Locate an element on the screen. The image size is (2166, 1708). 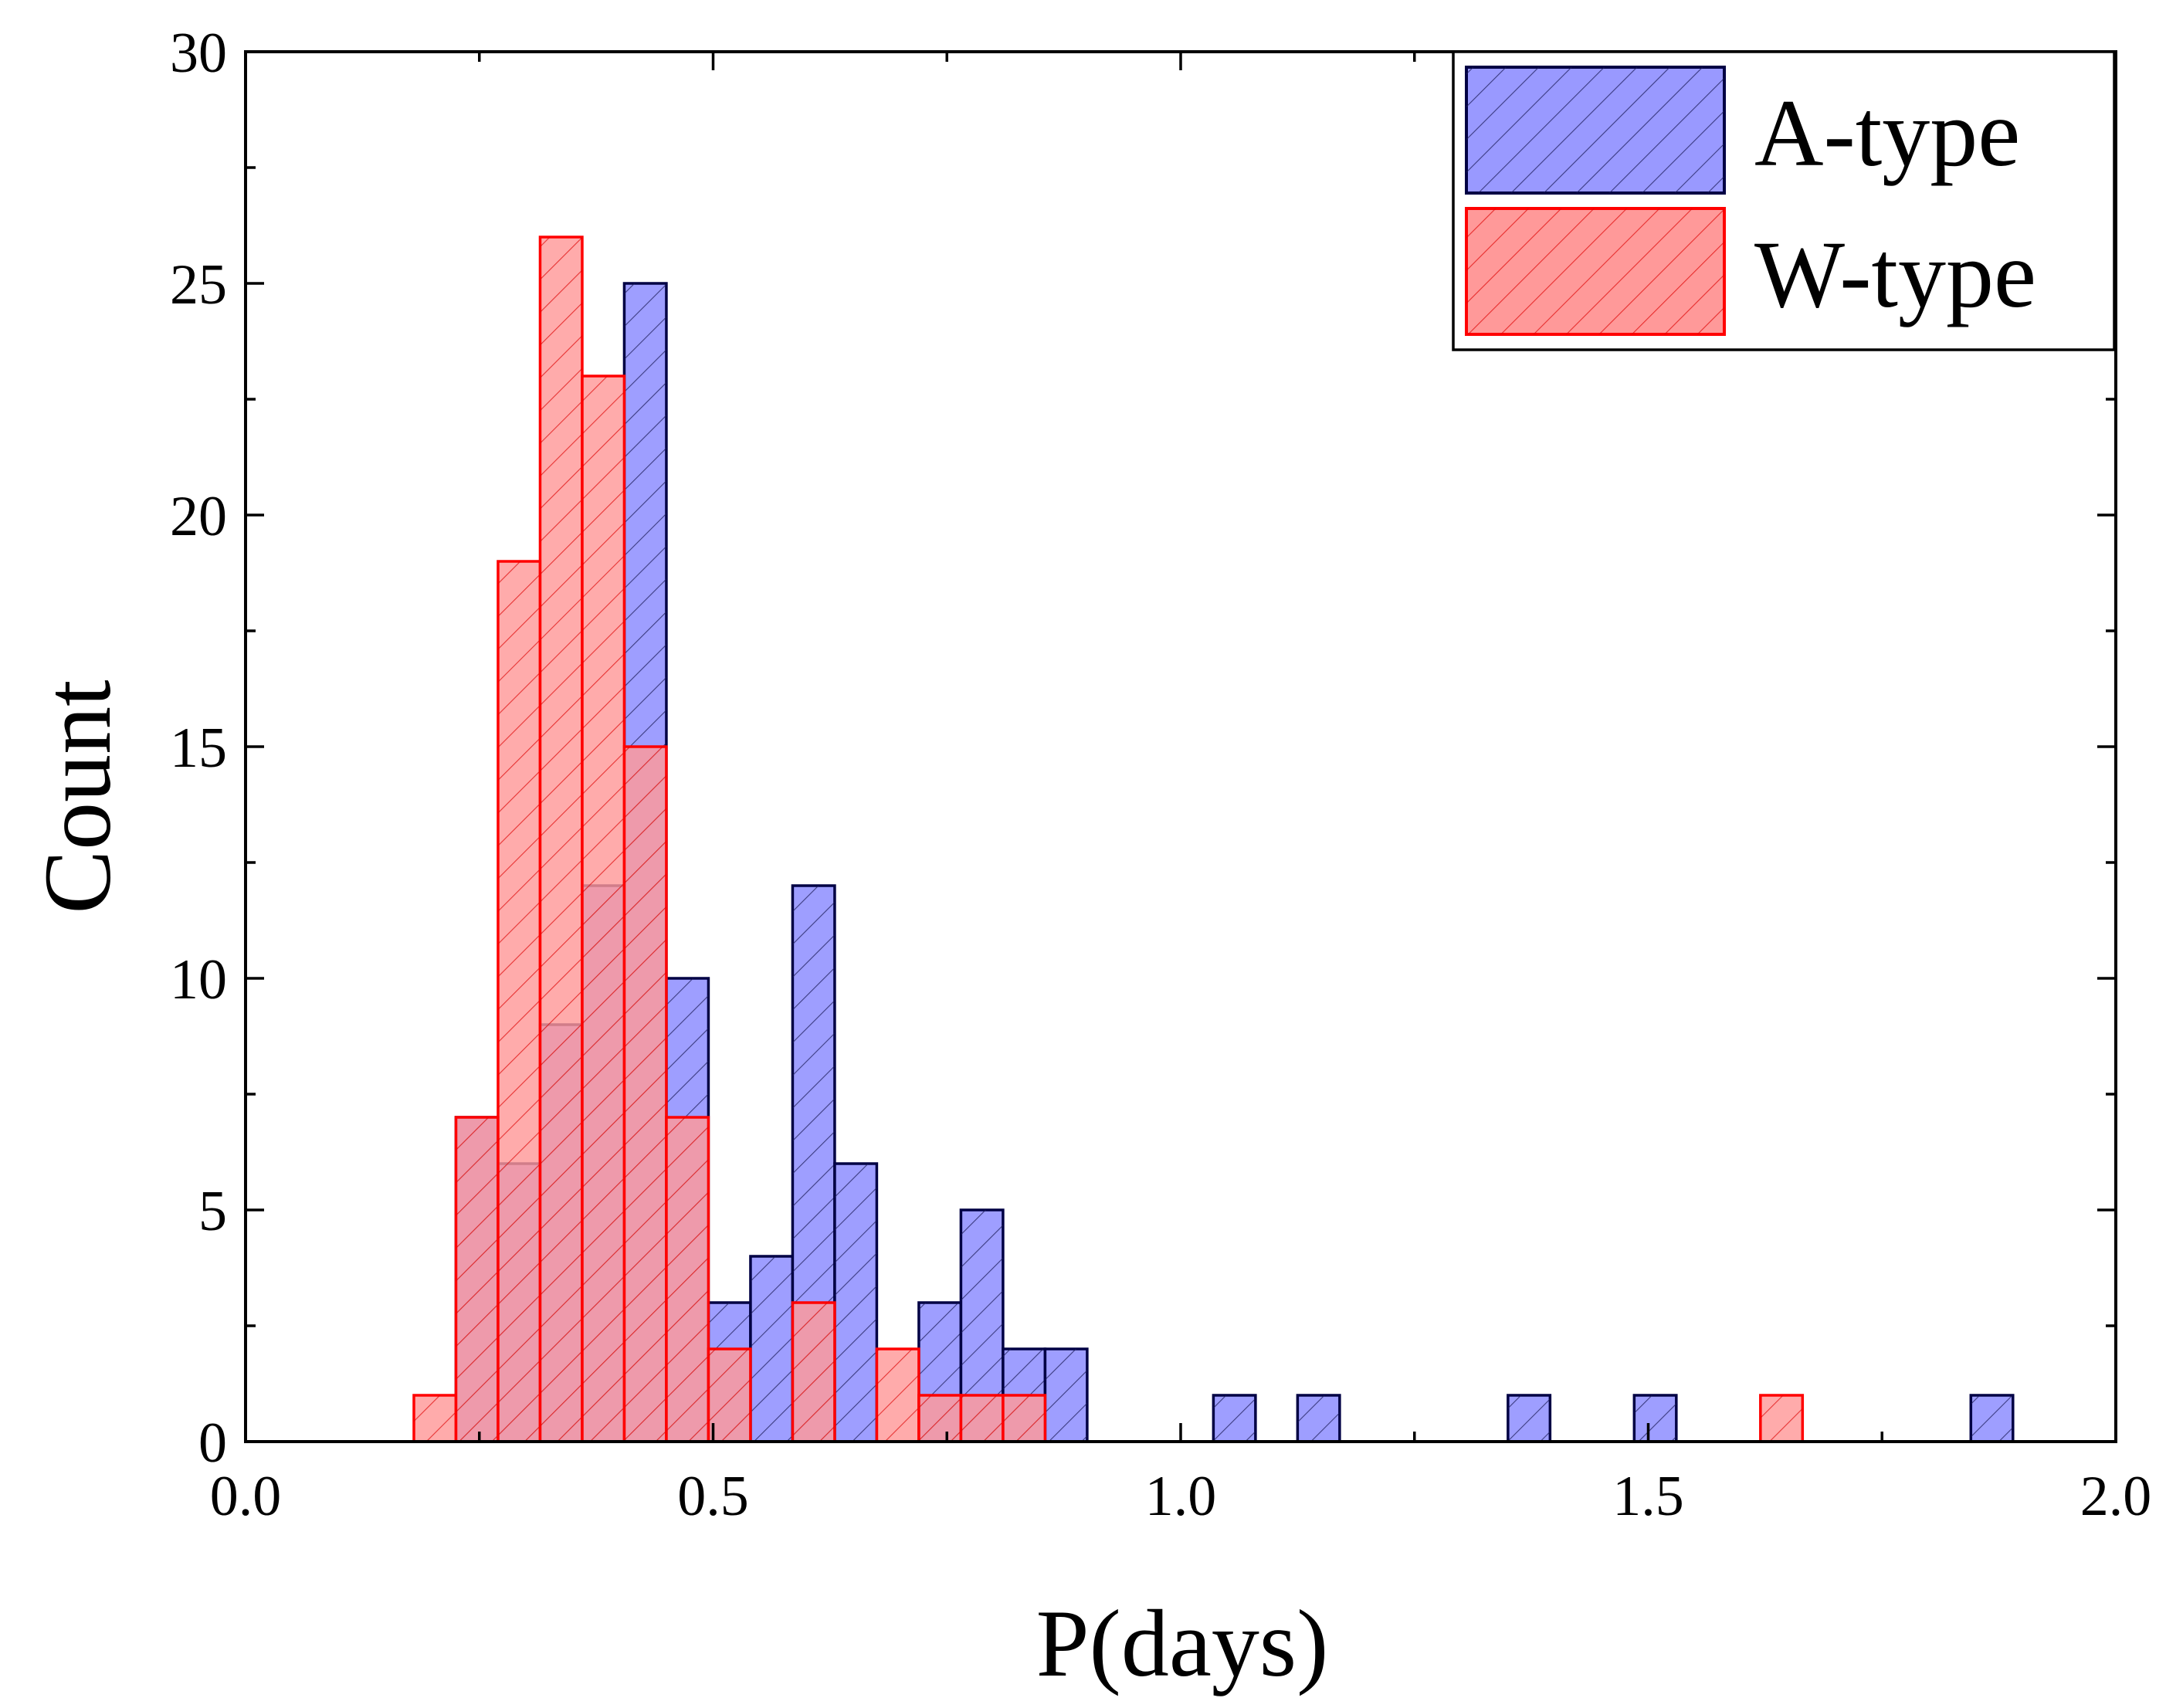
legend-swatch-a-type-hatch is located at coordinates (1595, 130).